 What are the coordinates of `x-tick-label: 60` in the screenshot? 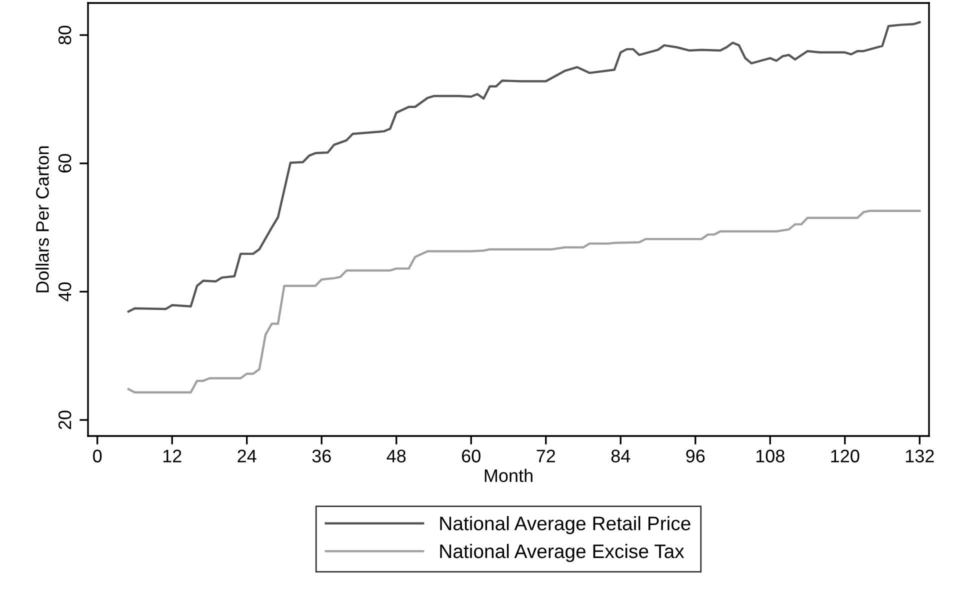 It's located at (471, 456).